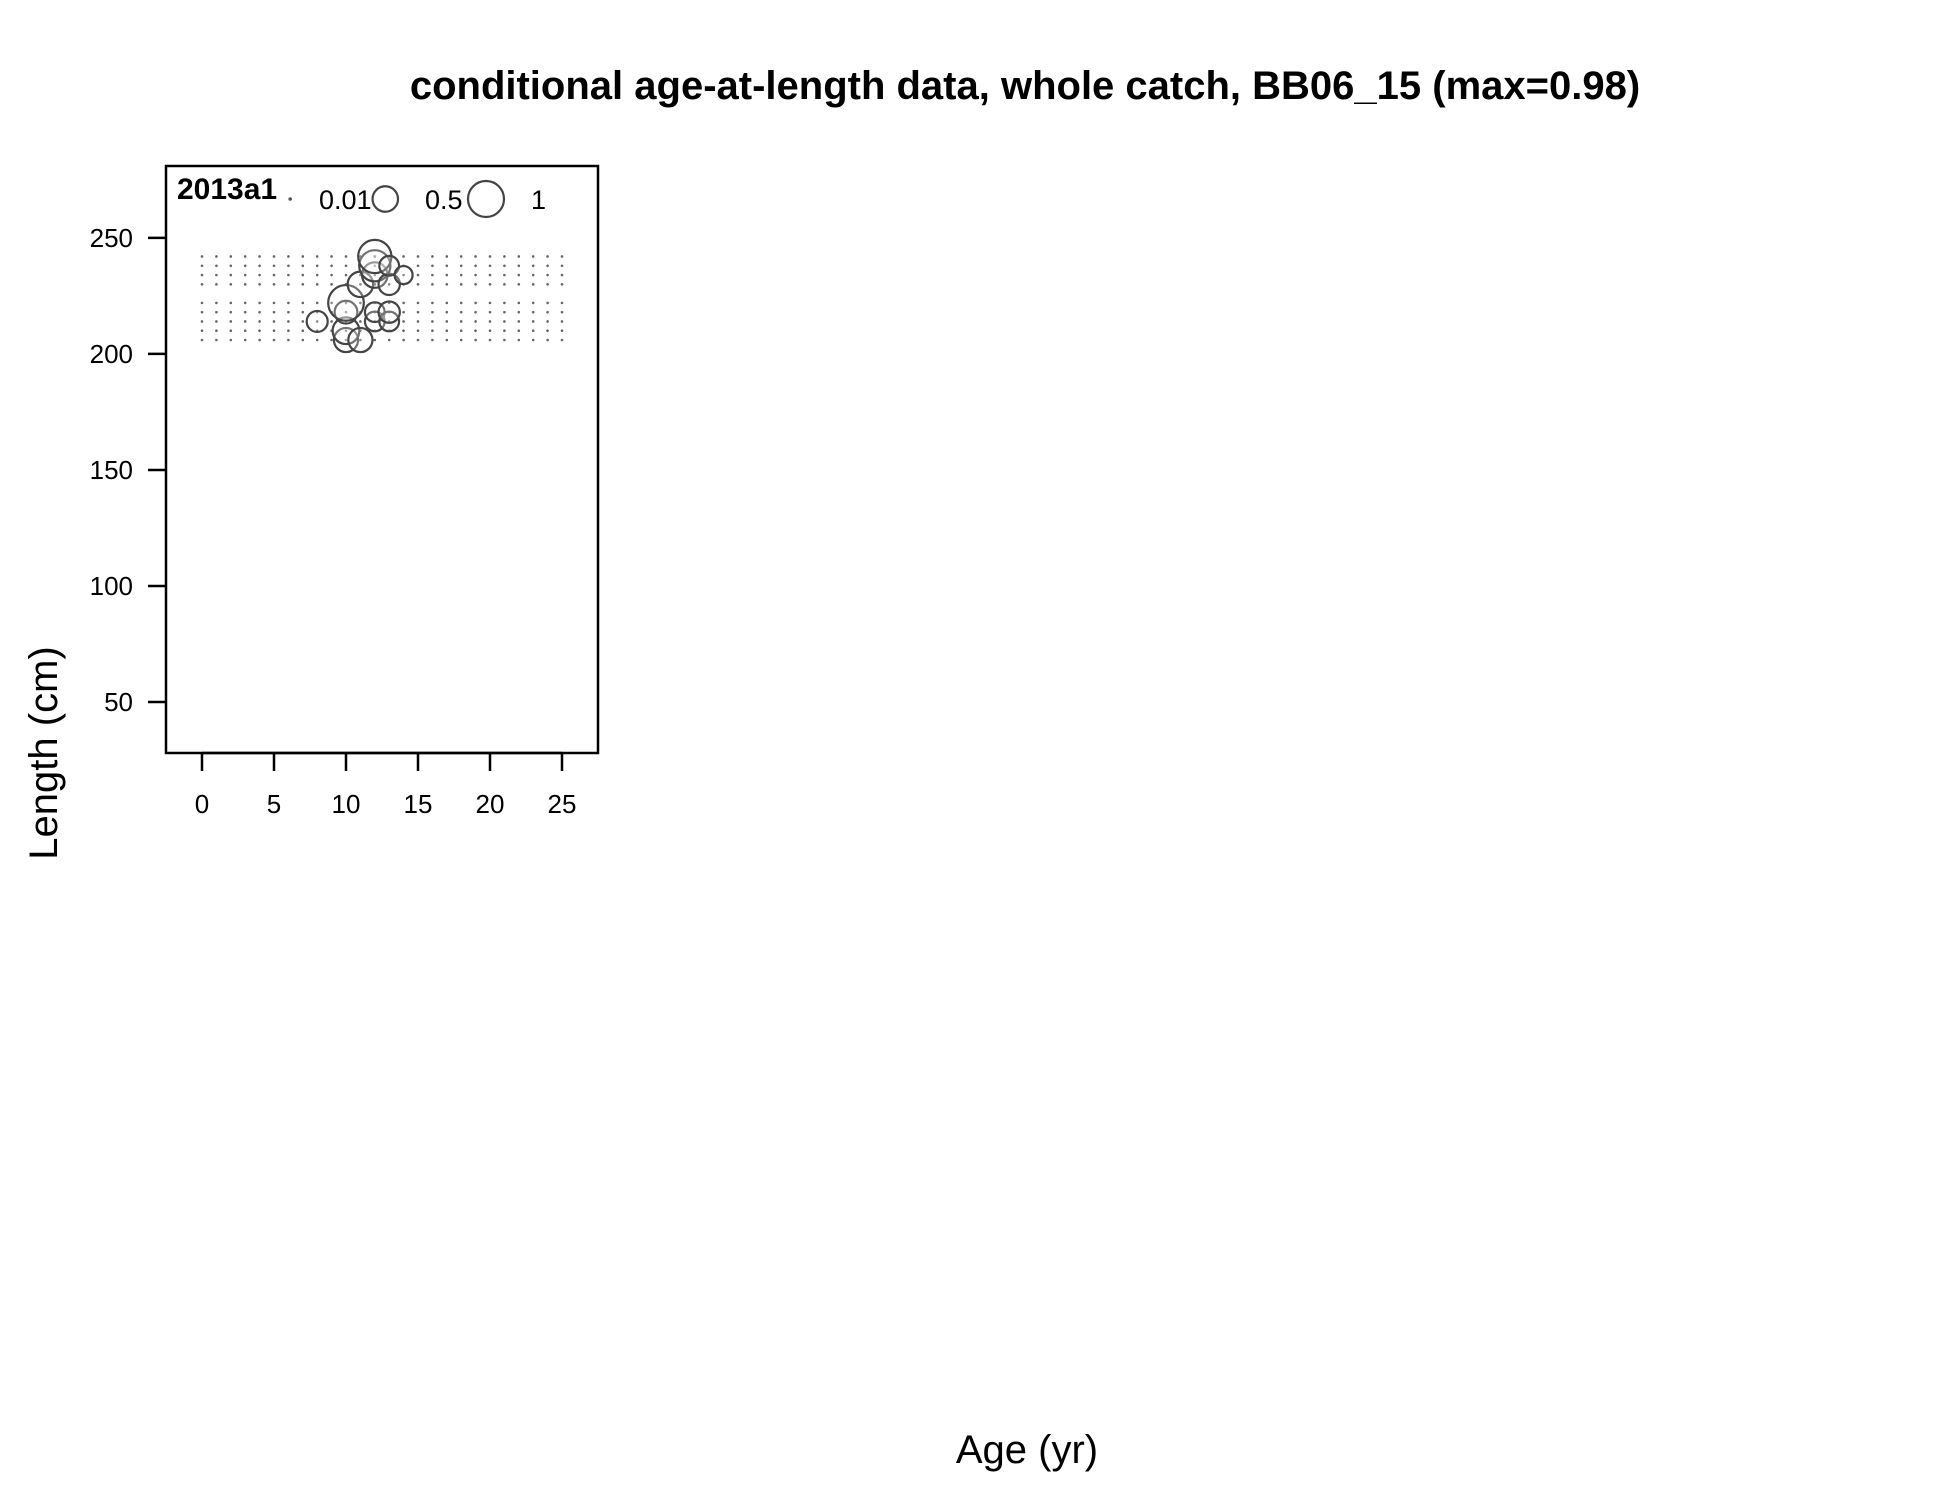 This screenshot has width=1950, height=1500. What do you see at coordinates (118, 702) in the screenshot?
I see `y-tick-label: 50` at bounding box center [118, 702].